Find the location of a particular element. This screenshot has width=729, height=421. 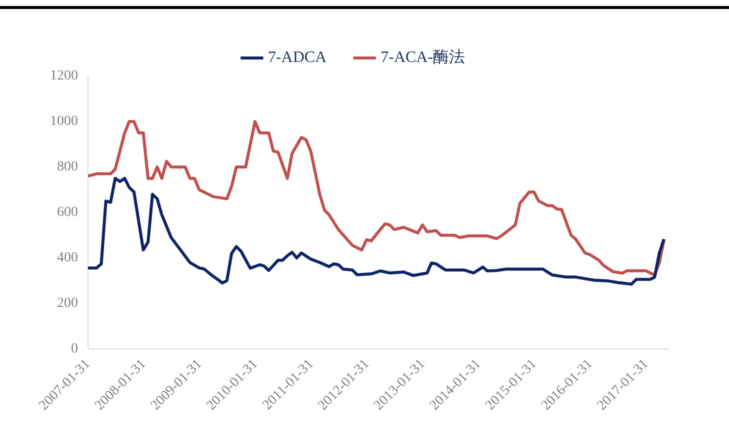

y-tick-label: 200 is located at coordinates (67, 304).